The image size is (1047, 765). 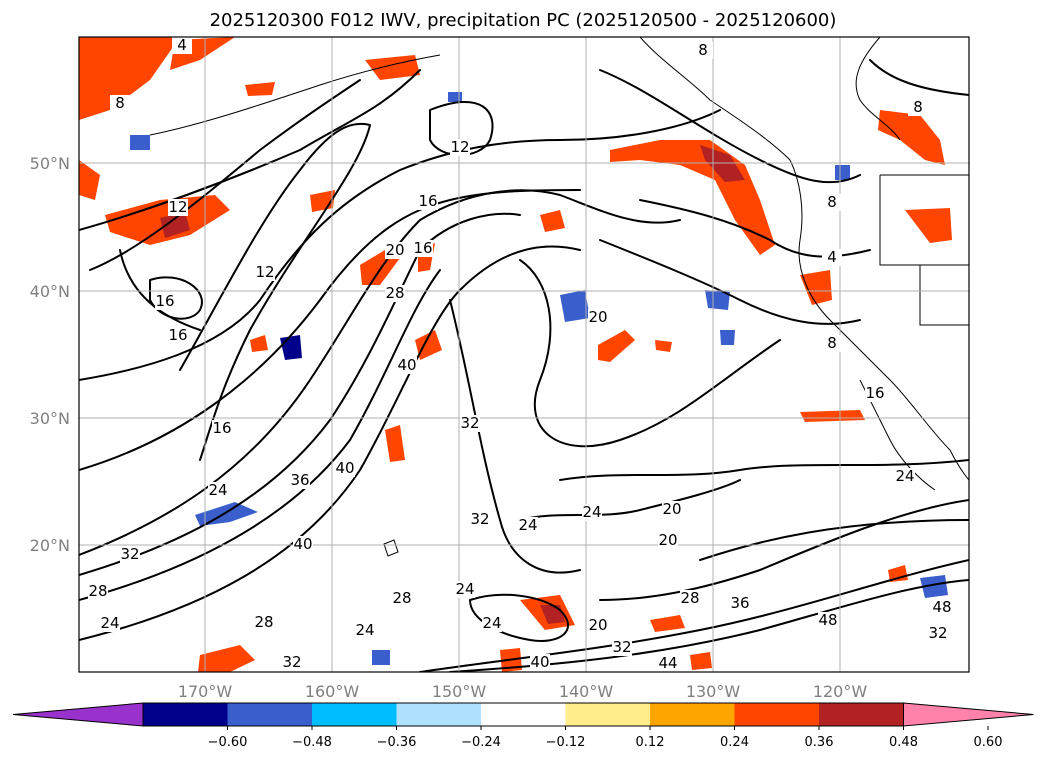 I want to click on lat-label-20: 20°N, so click(x=50, y=545).